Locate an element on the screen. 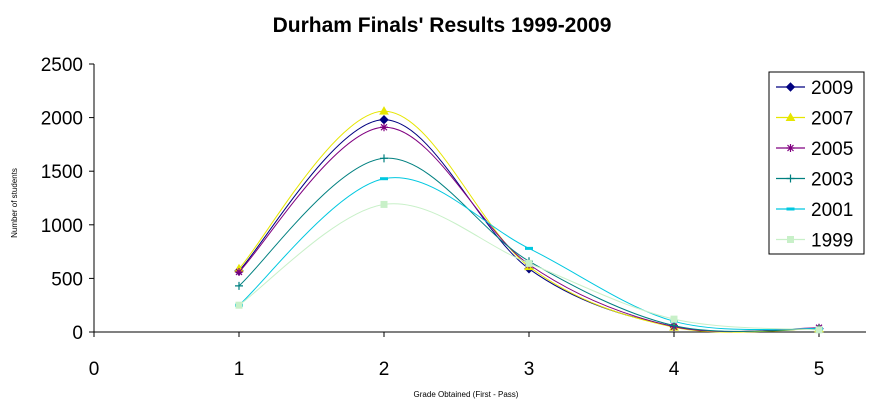  legend-item-2009: 2009 is located at coordinates (814, 88).